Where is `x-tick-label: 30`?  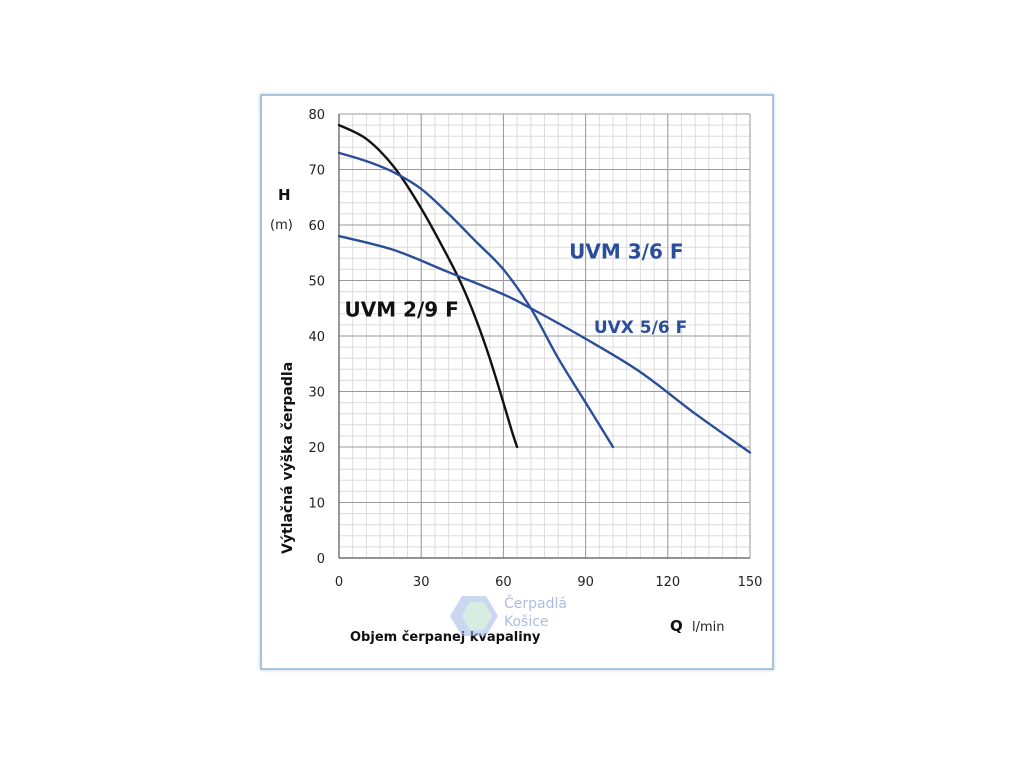
x-tick-label: 30 is located at coordinates (421, 582).